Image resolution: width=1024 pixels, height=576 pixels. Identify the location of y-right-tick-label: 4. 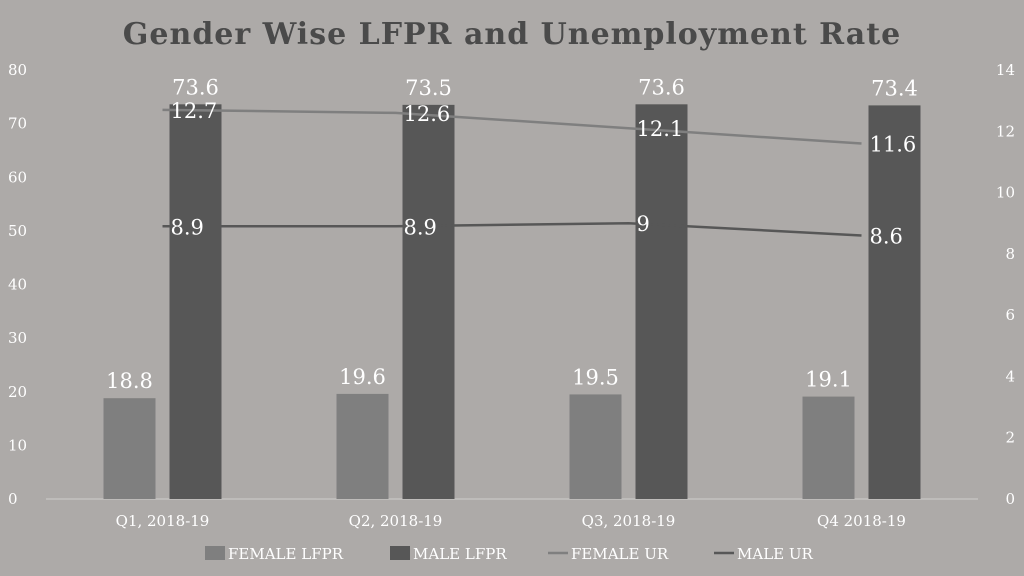
(1010, 376).